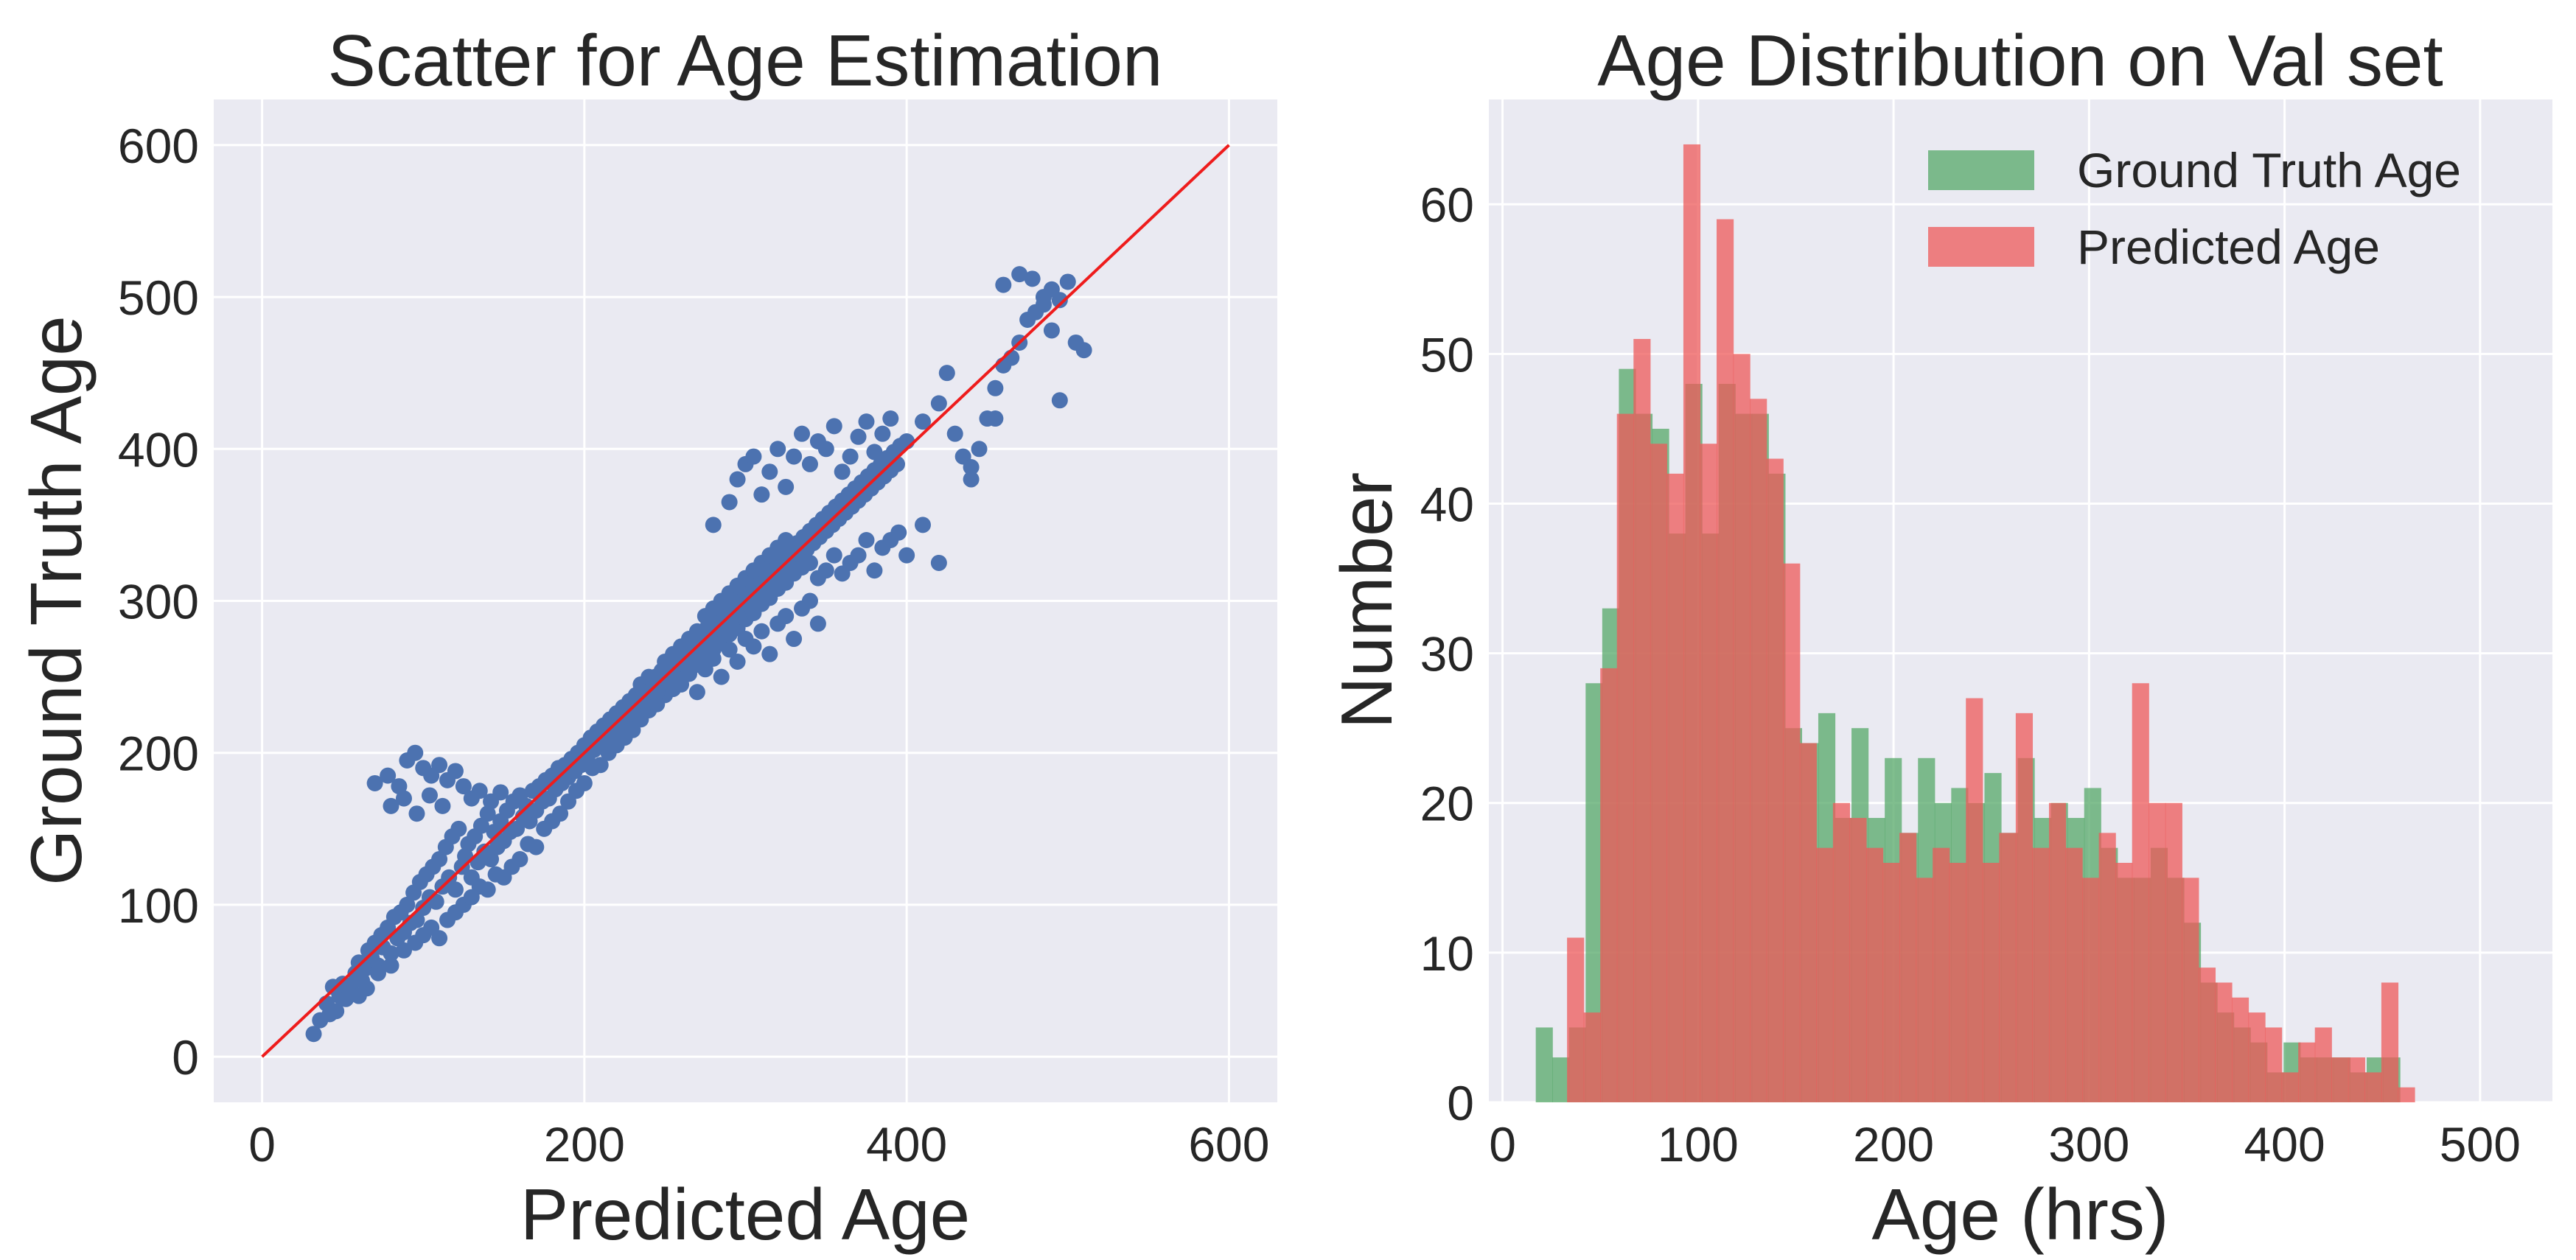 The height and width of the screenshot is (1260, 2576). I want to click on histogram-legend: Ground Truth Age Predicted Age, so click(2194, 208).